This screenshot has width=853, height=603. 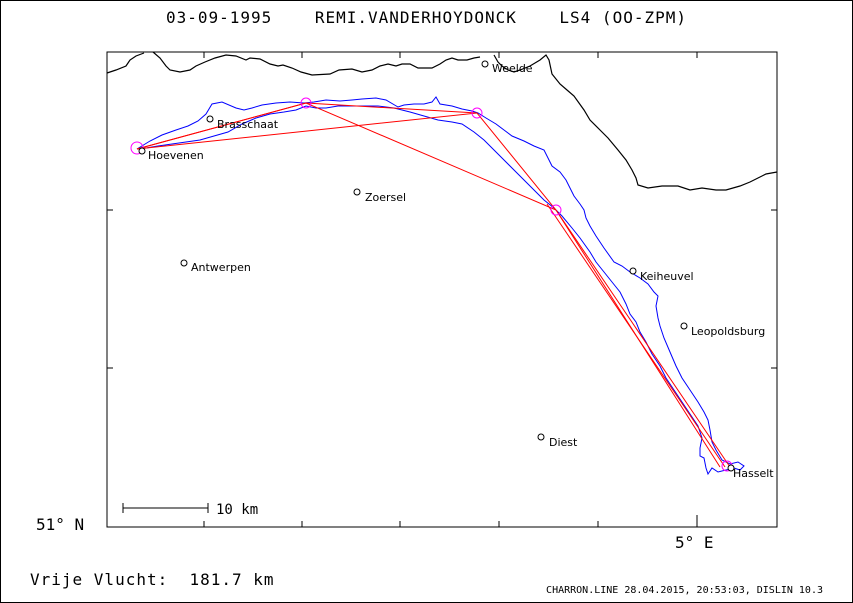 I want to click on place-label-keiheuvel: Keiheuvel, so click(x=667, y=276).